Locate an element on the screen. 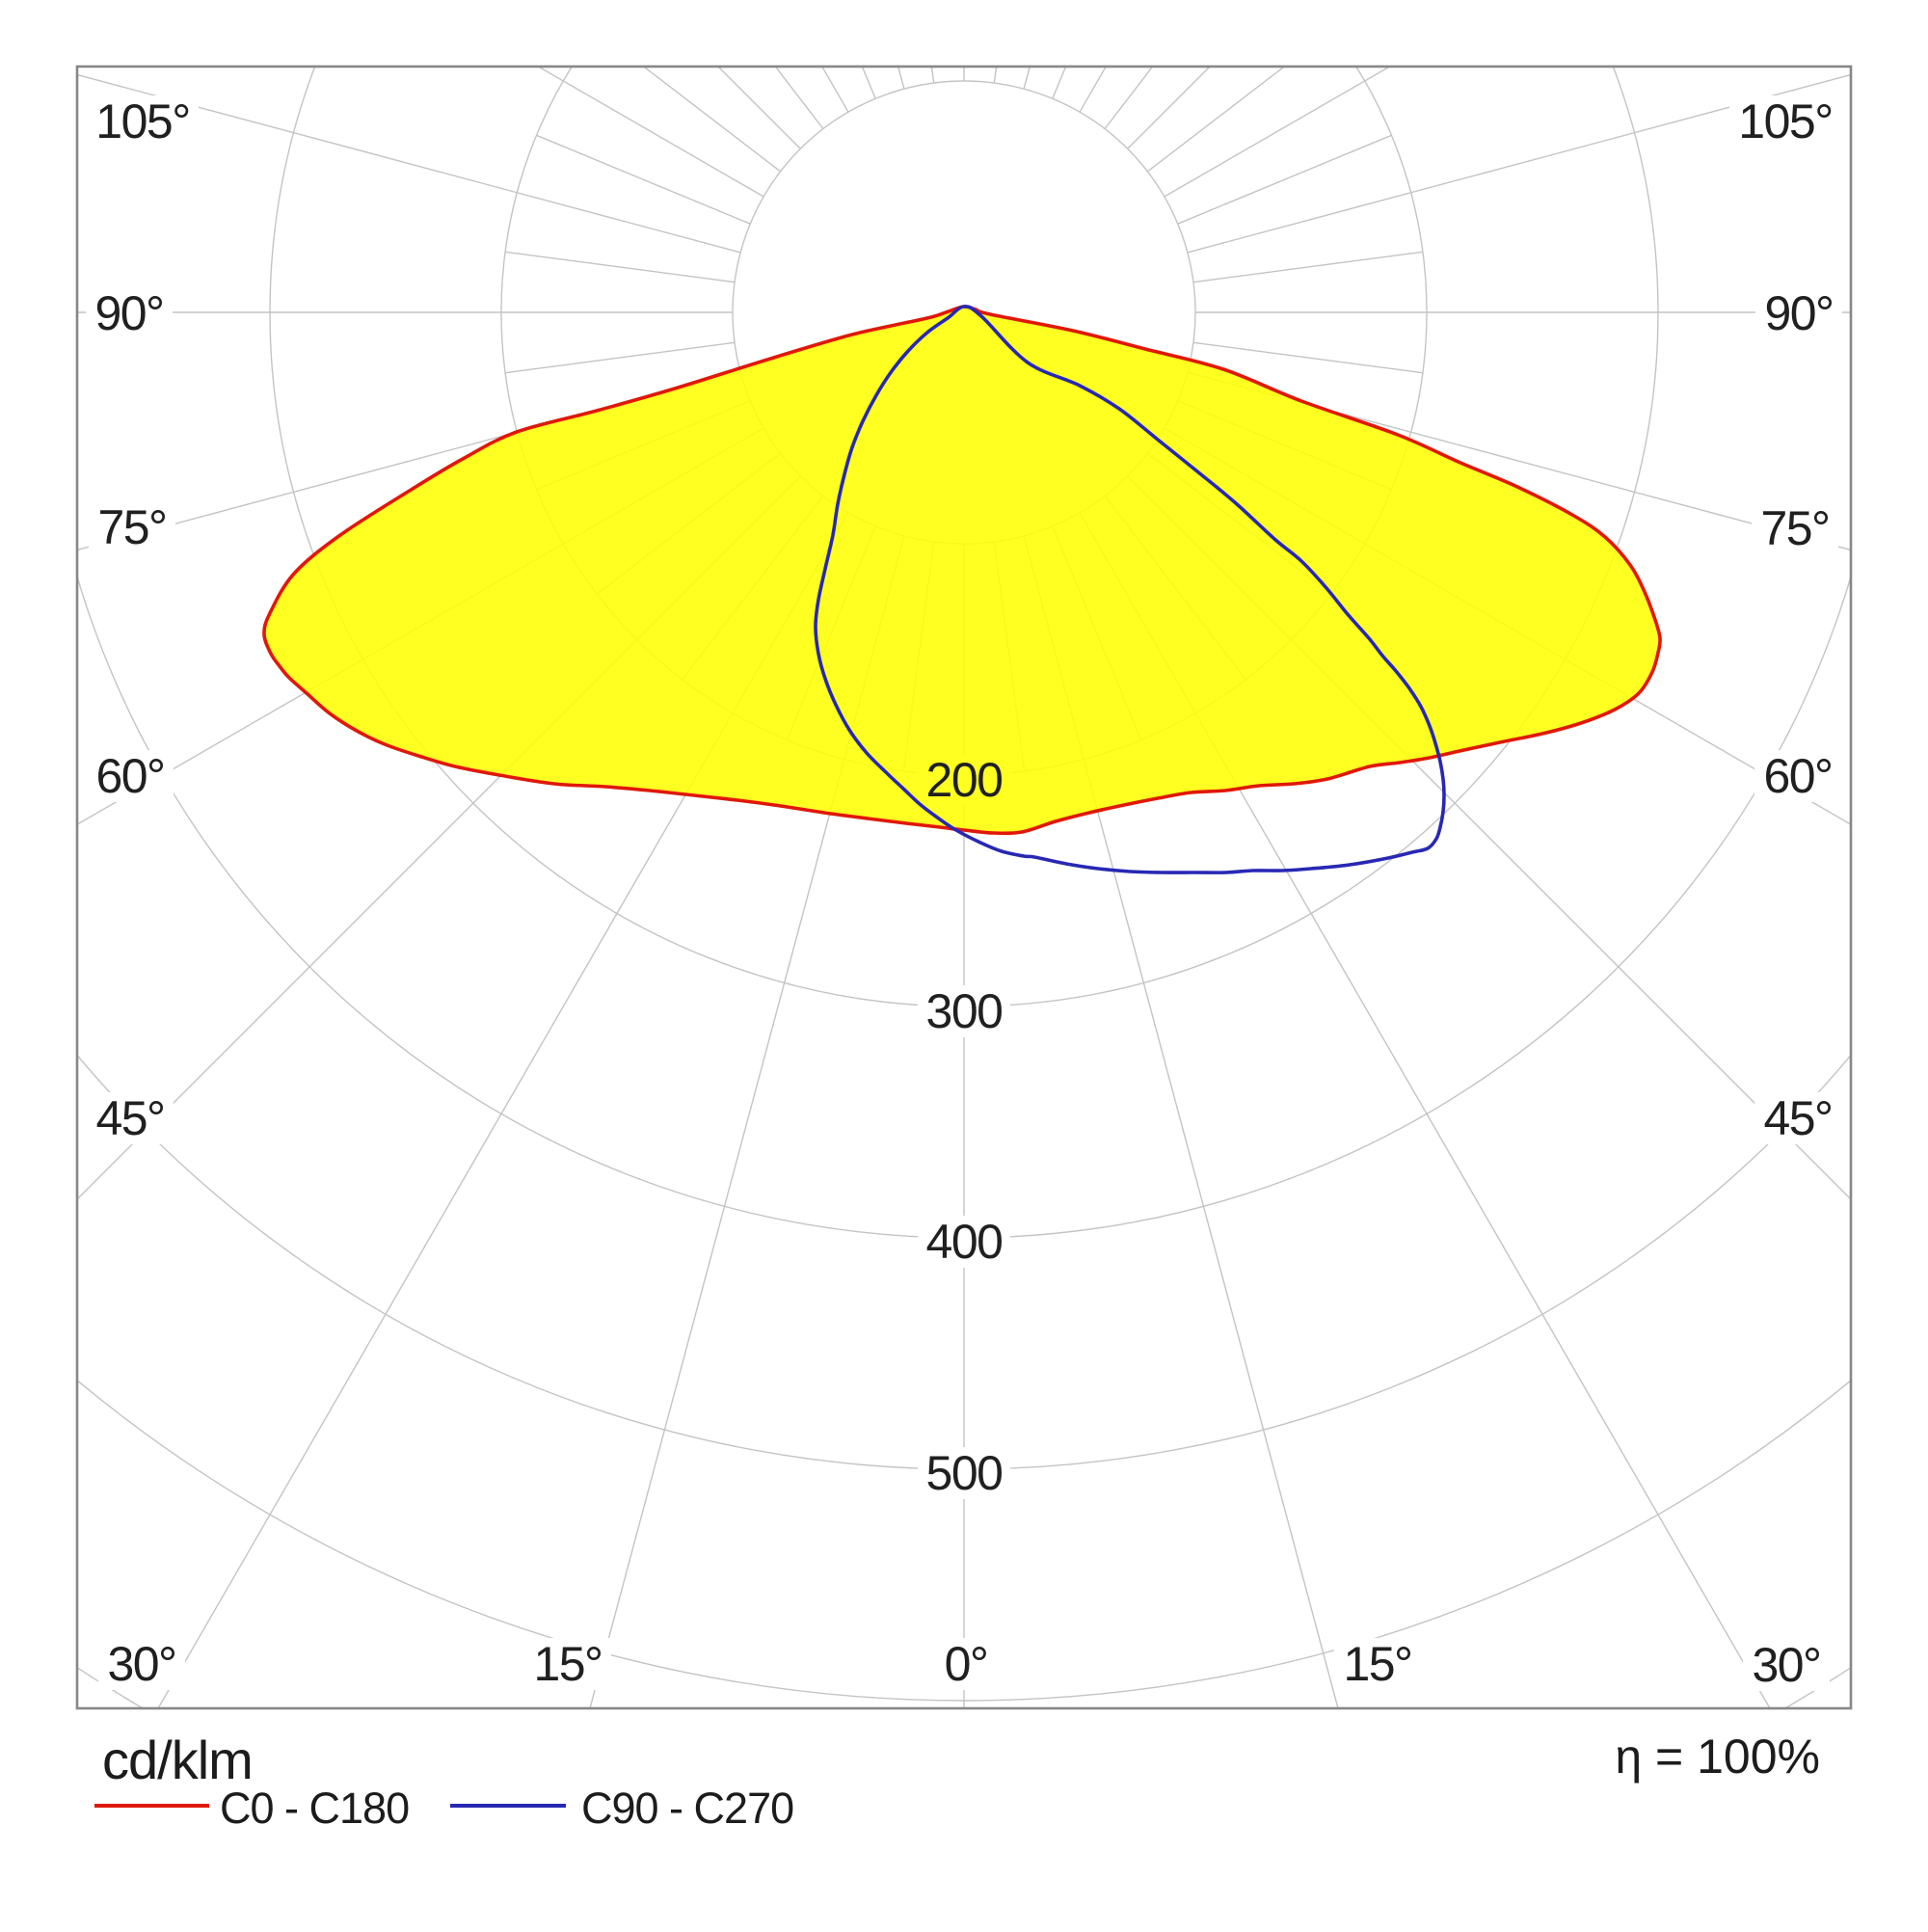  svg-text: 0° is located at coordinates (967, 1664).